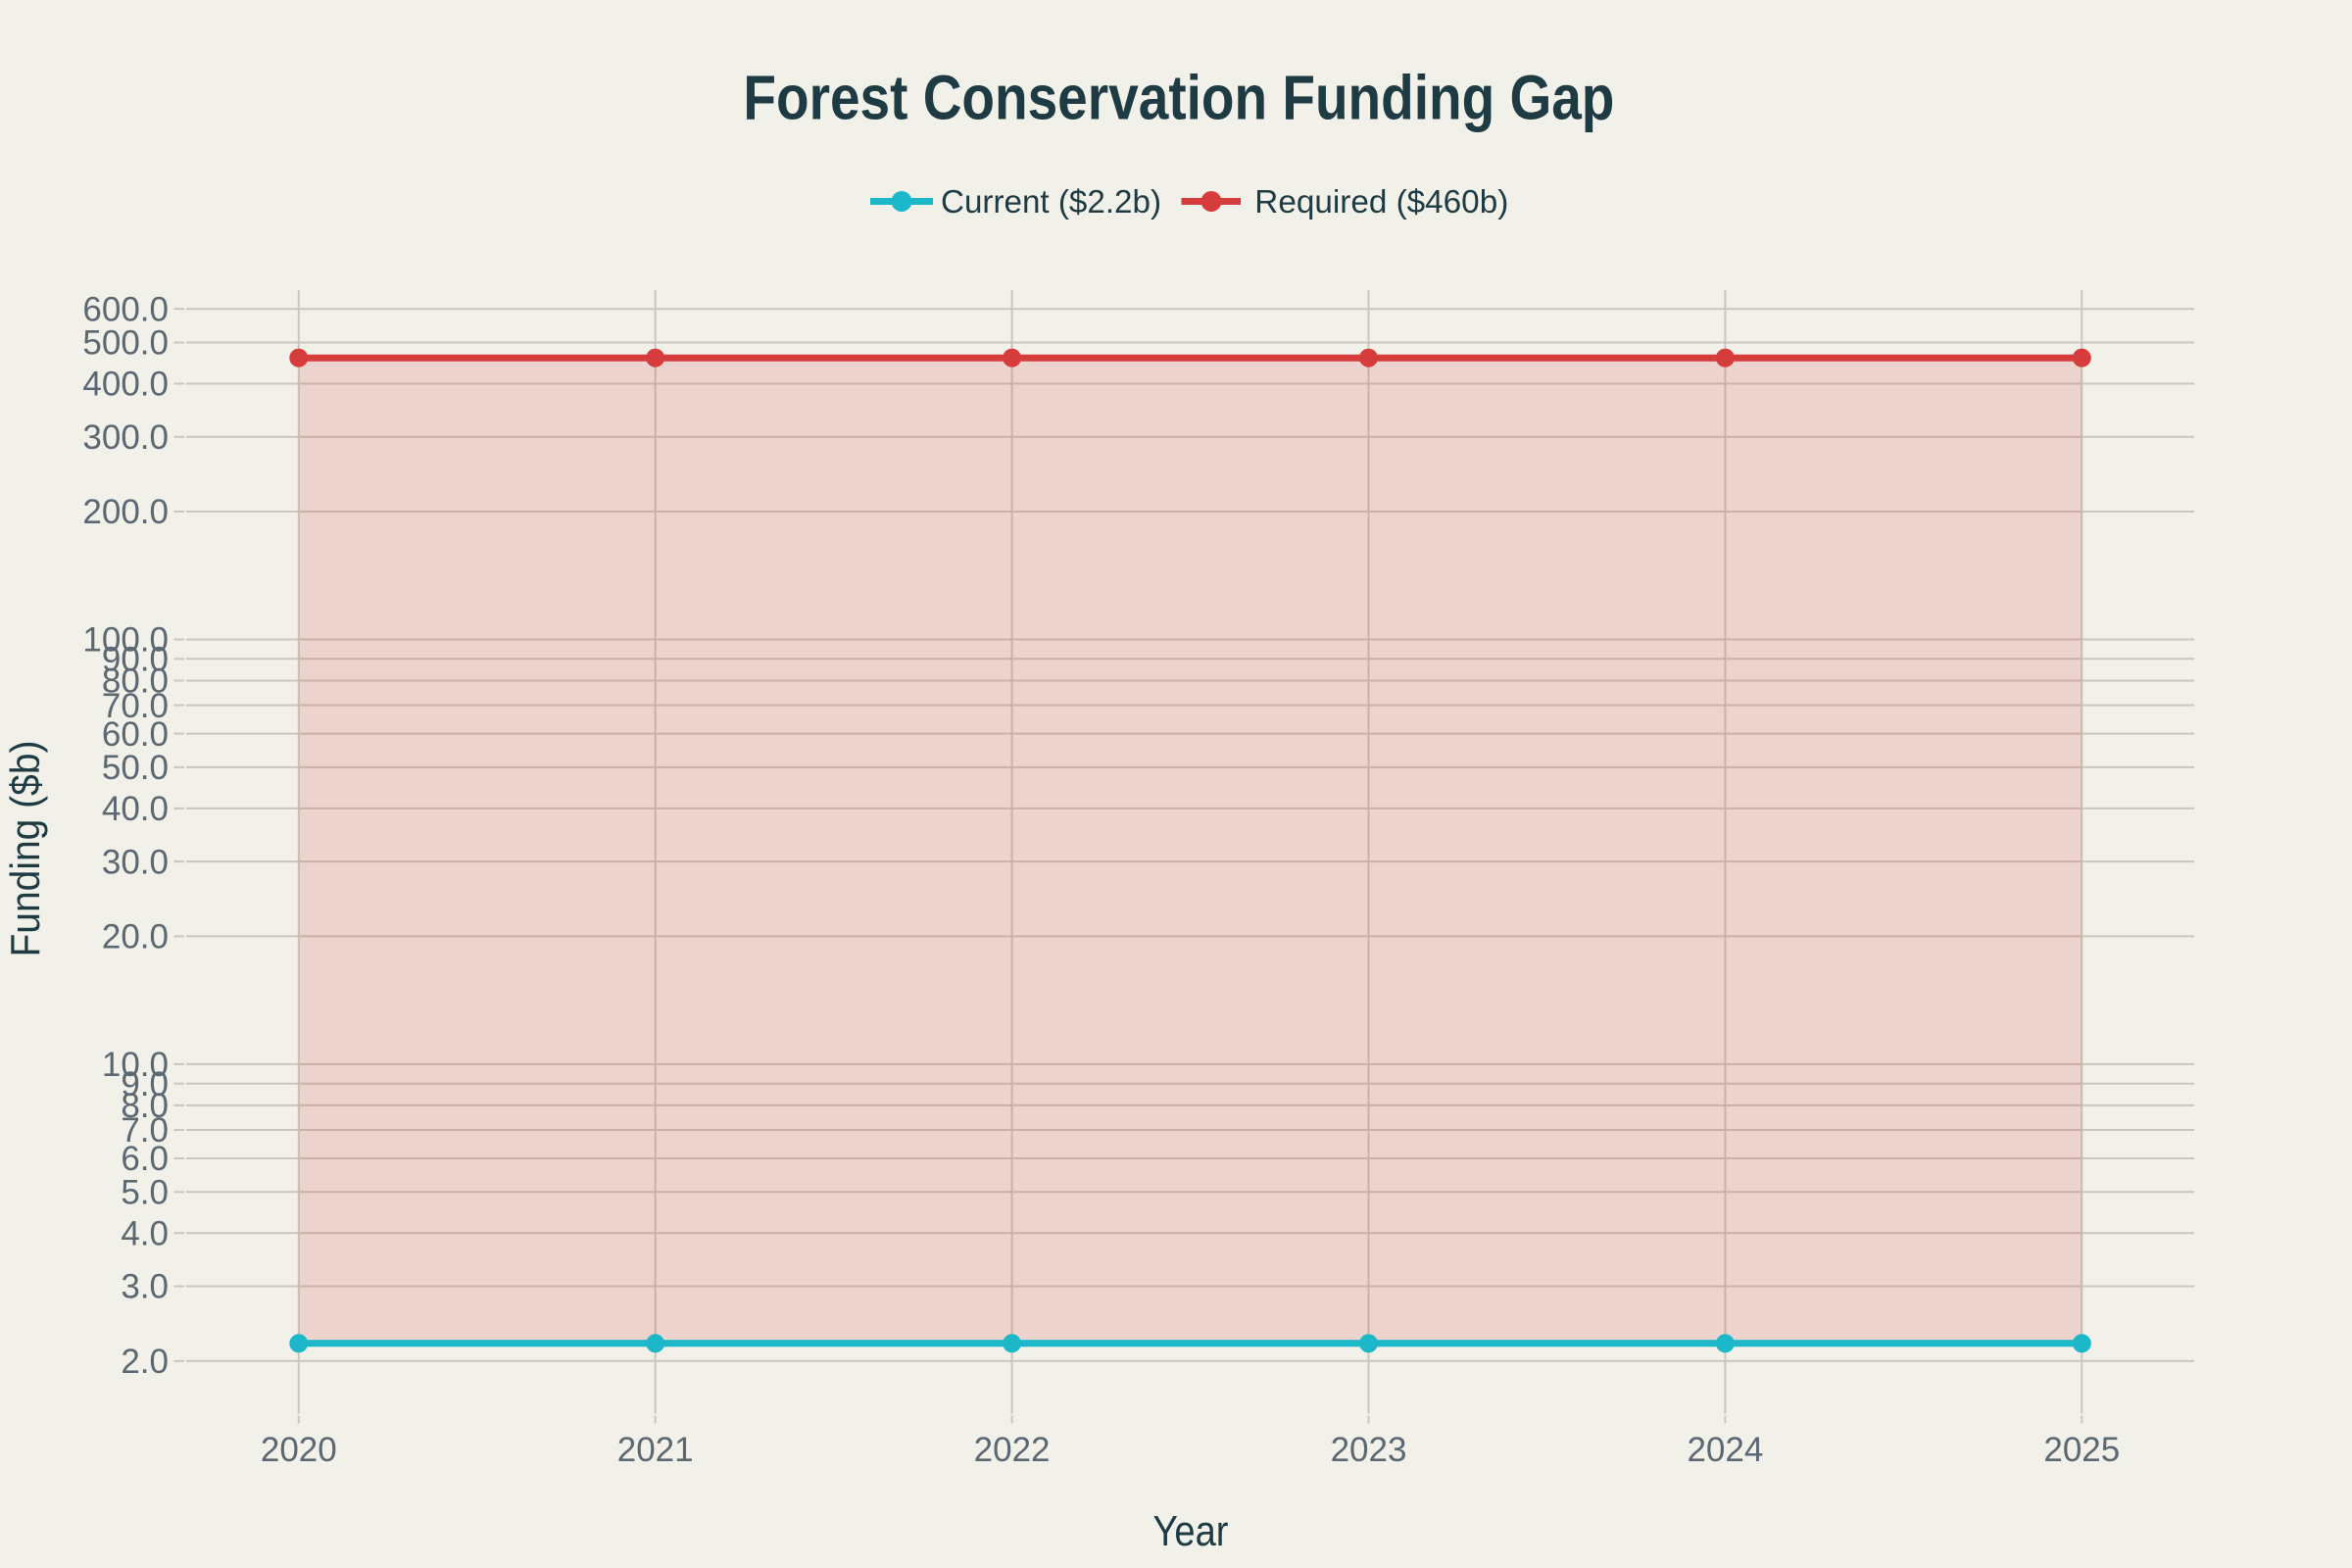  Describe the element at coordinates (135, 862) in the screenshot. I see `svg-text: 30.0` at that location.